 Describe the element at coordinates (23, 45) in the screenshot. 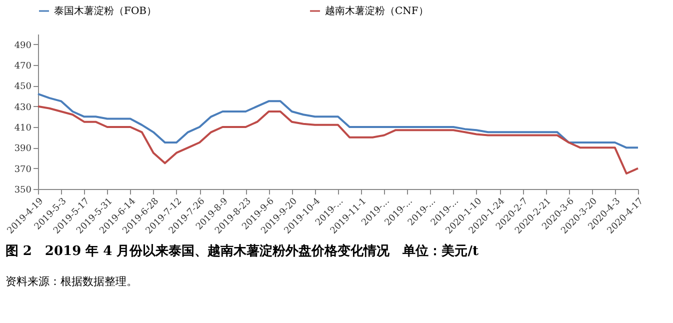

I see `y-tick-label: 490` at that location.